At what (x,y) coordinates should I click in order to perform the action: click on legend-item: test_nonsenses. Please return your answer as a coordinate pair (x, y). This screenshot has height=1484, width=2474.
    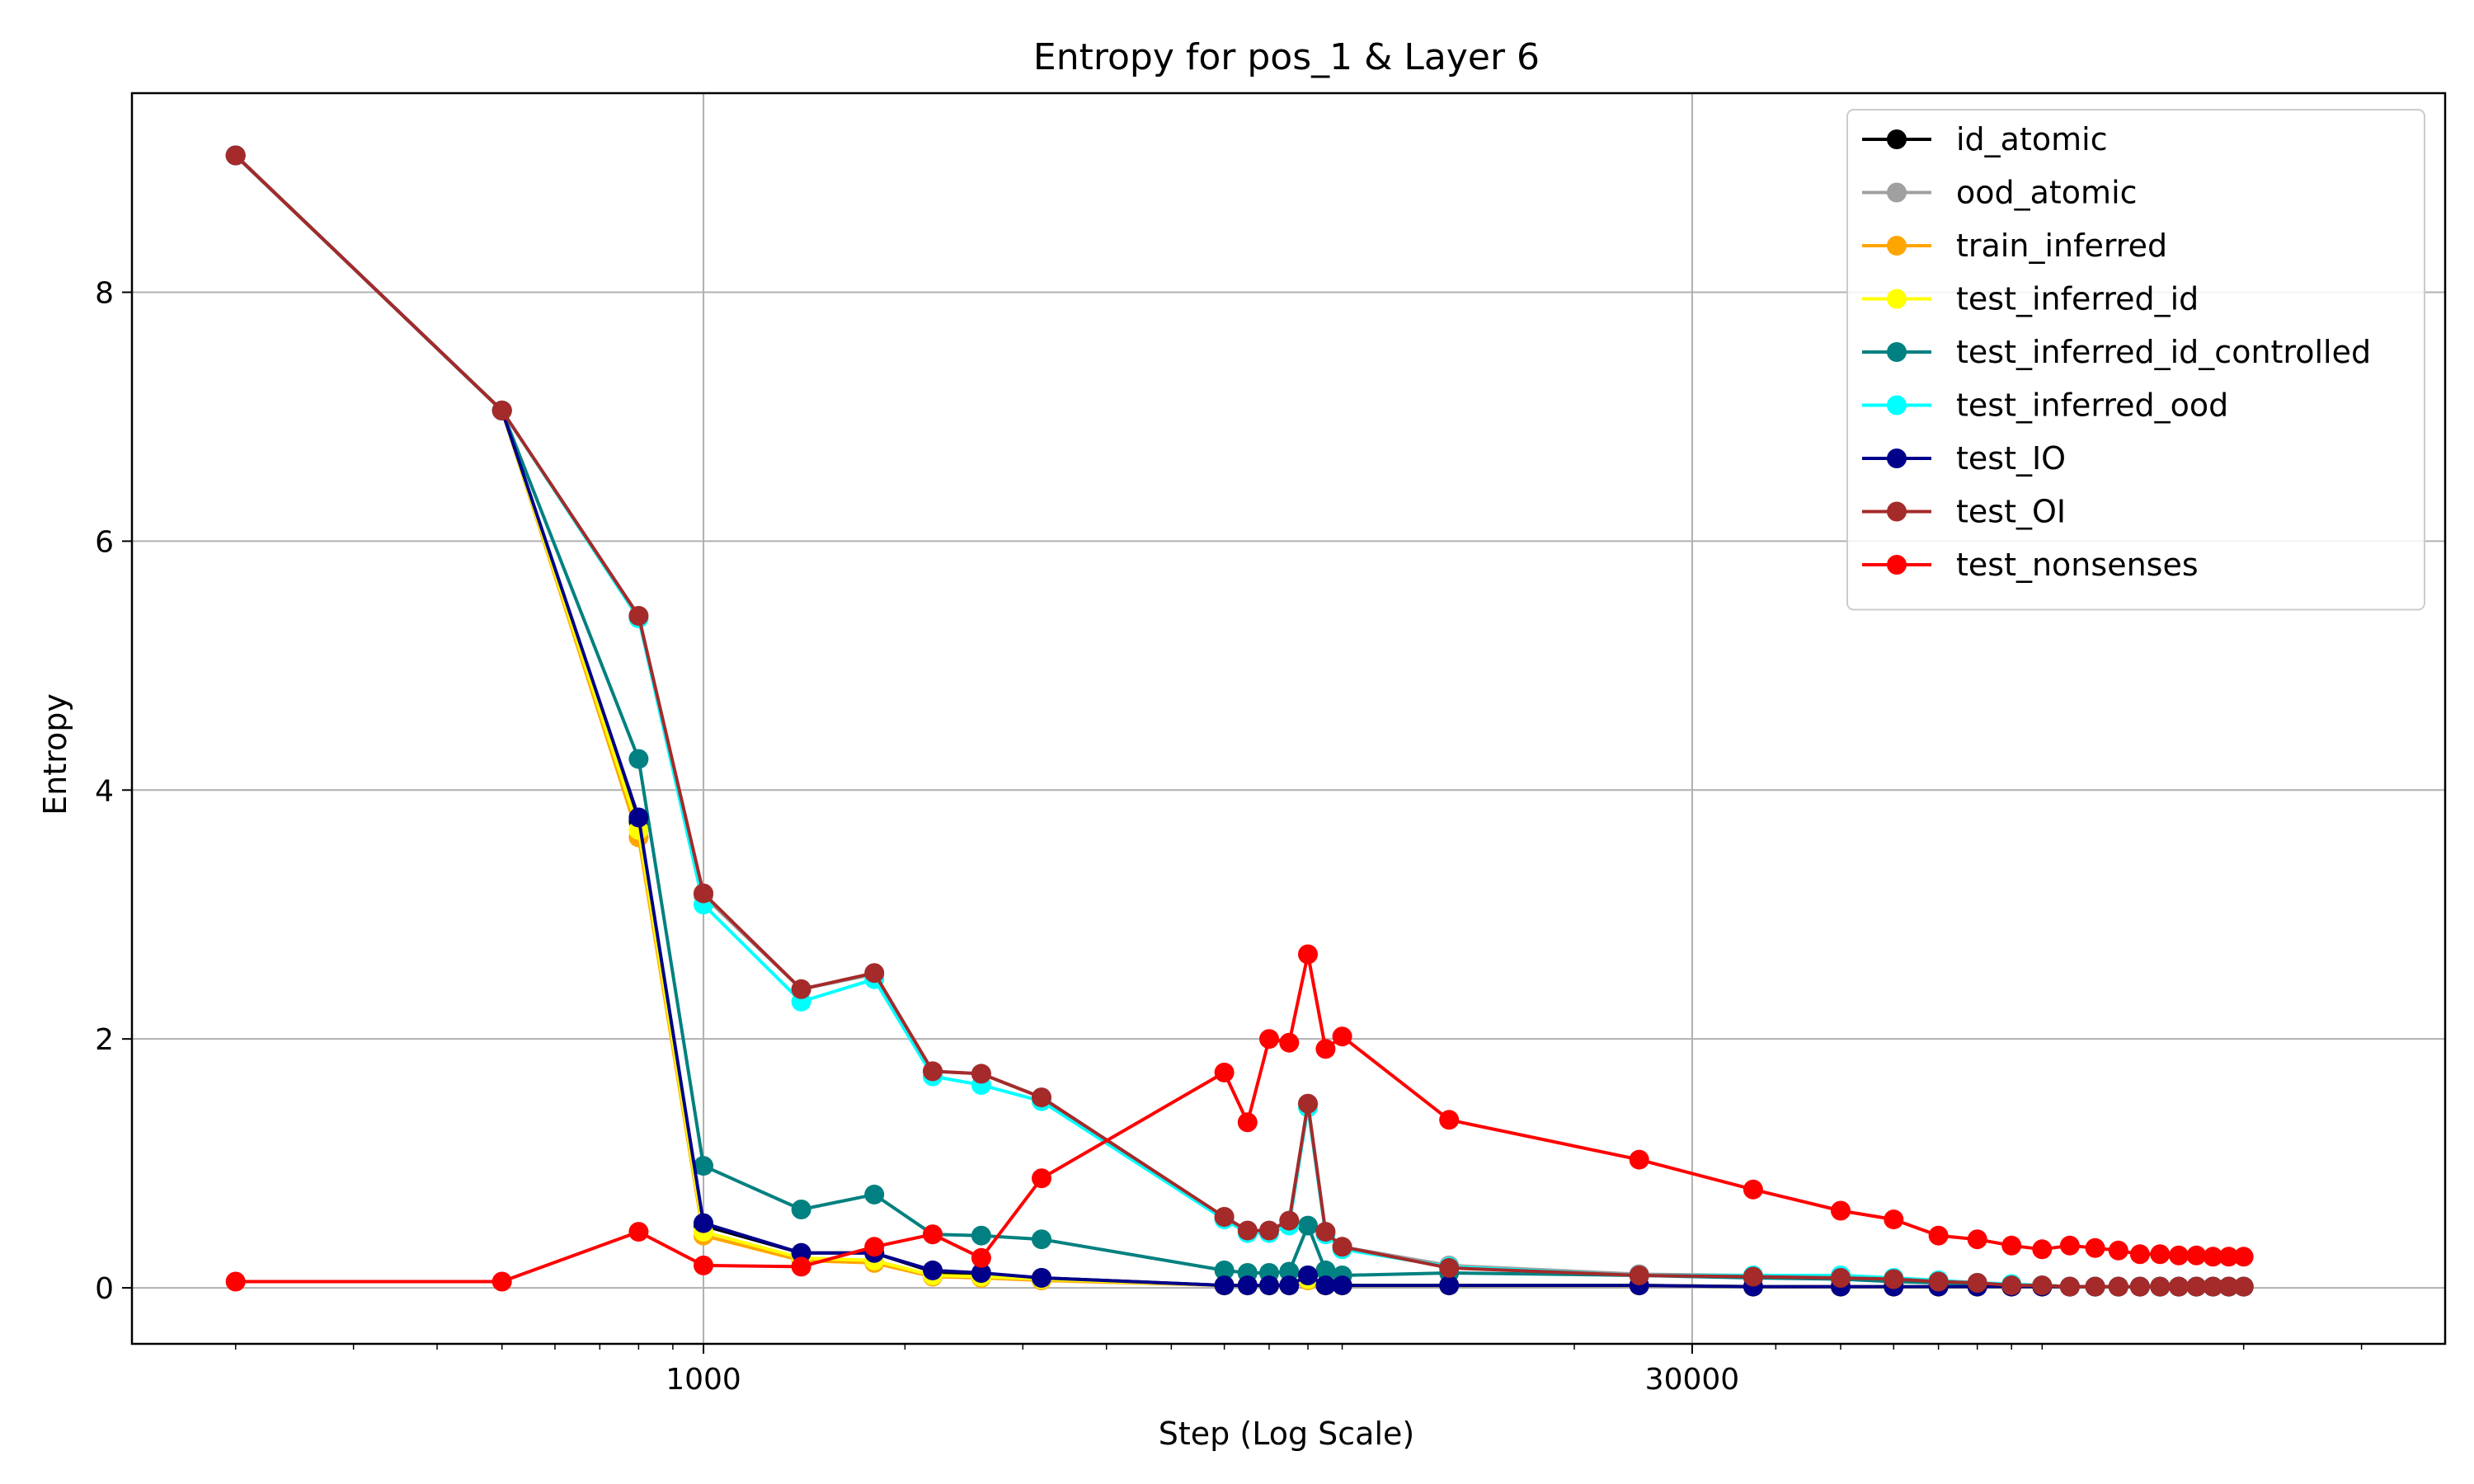
    Looking at the image, I should click on (2030, 565).